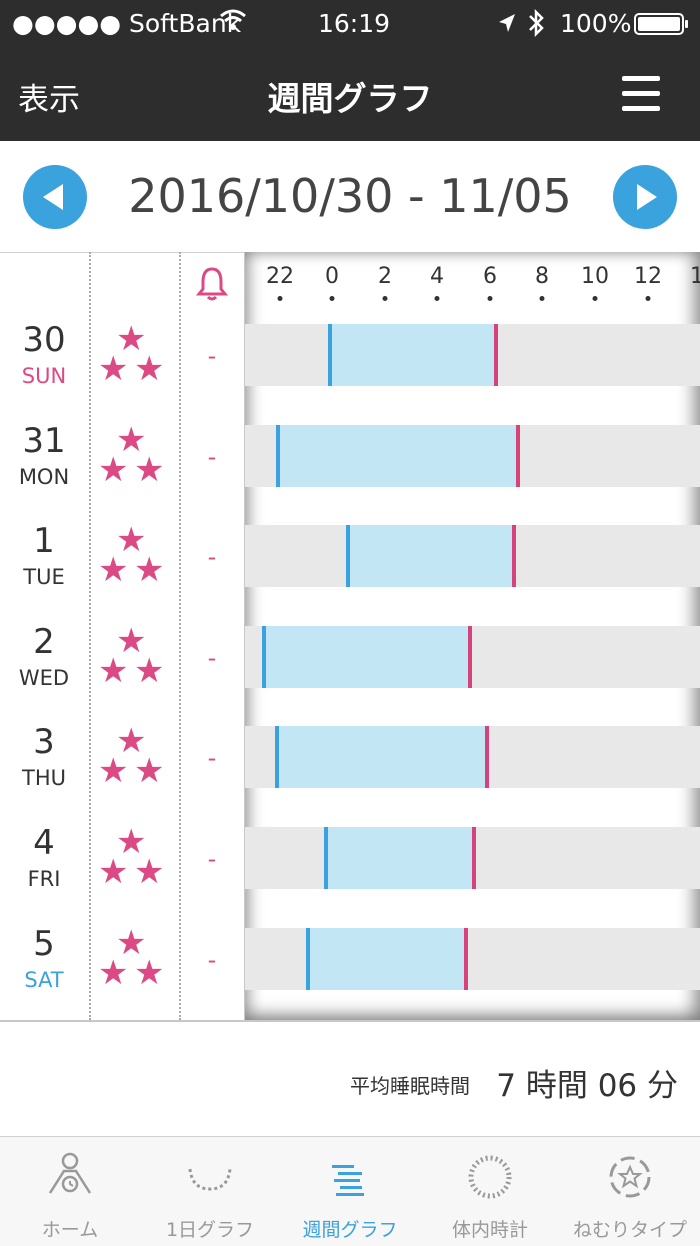 The image size is (700, 1246). Describe the element at coordinates (490, 1191) in the screenshot. I see `tab-body-clock: 体内時計` at that location.